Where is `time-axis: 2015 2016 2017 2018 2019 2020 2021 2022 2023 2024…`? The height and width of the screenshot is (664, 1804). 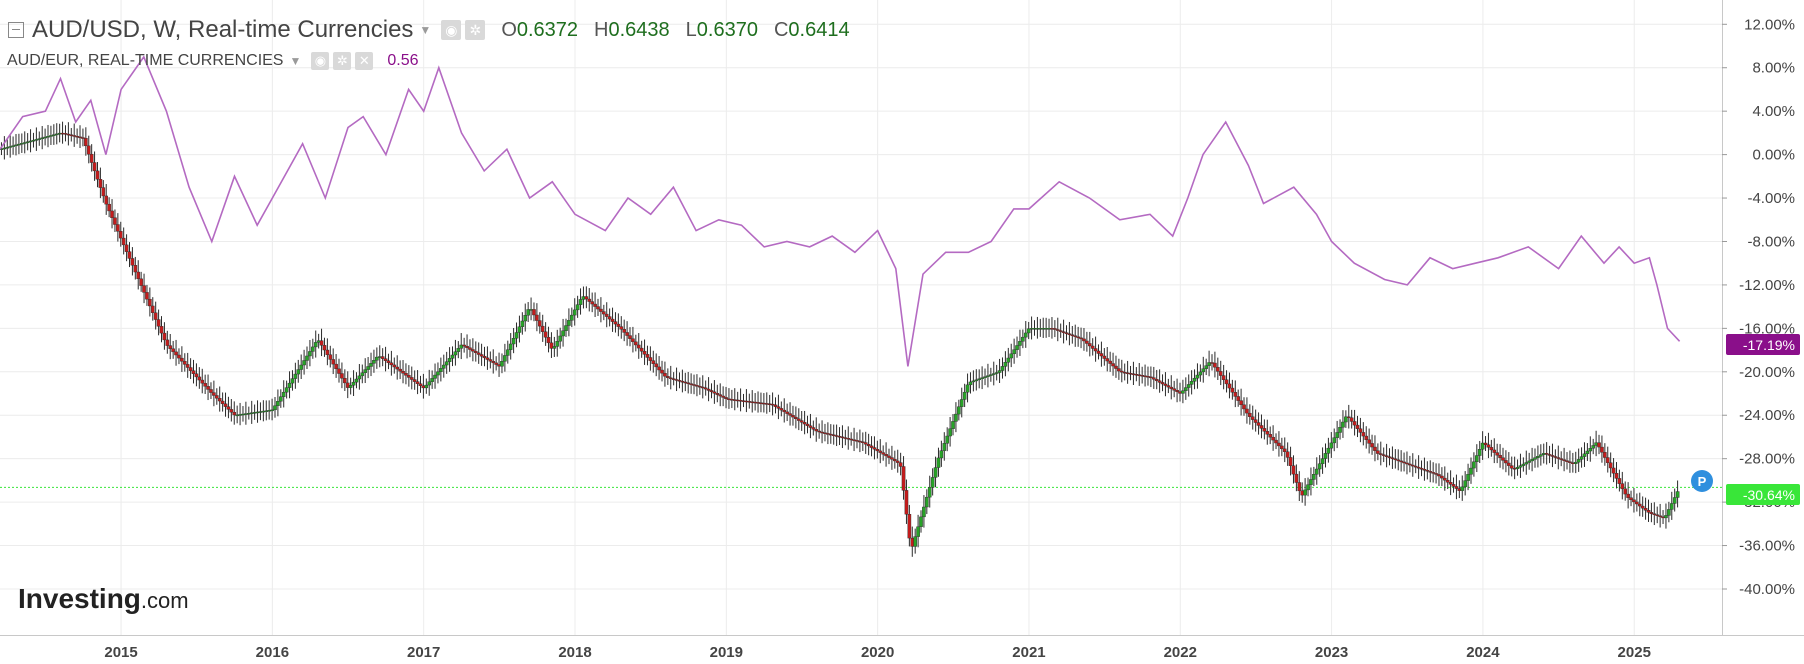 time-axis: 2015 2016 2017 2018 2019 2020 2021 2022 2023 2024… is located at coordinates (877, 652).